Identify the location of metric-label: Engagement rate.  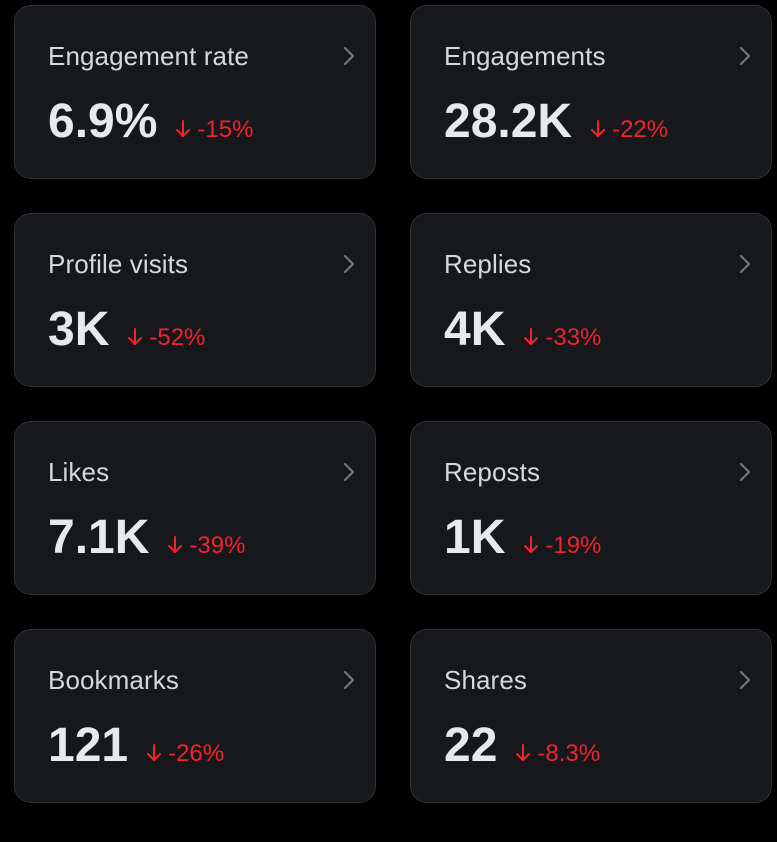
(148, 56).